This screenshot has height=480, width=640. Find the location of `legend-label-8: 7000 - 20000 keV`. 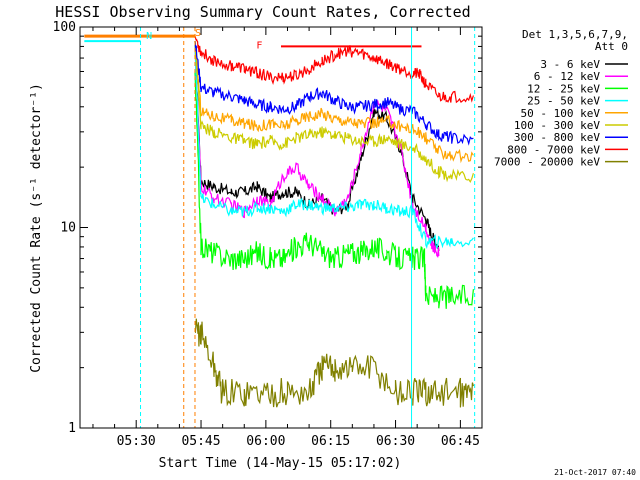

legend-label-8: 7000 - 20000 keV is located at coordinates (547, 162).